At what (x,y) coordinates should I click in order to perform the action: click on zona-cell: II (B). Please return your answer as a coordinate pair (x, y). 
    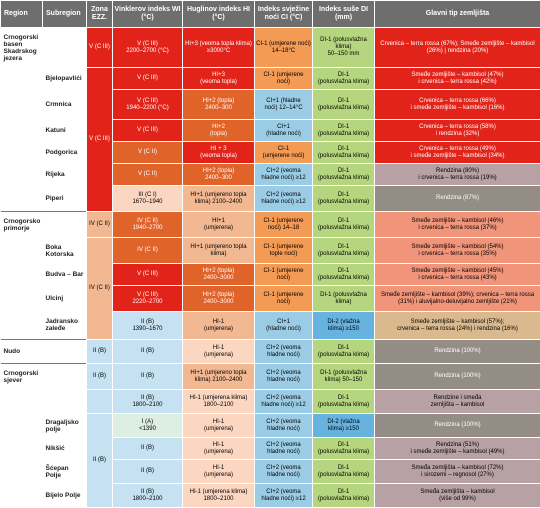
    Looking at the image, I should click on (100, 461).